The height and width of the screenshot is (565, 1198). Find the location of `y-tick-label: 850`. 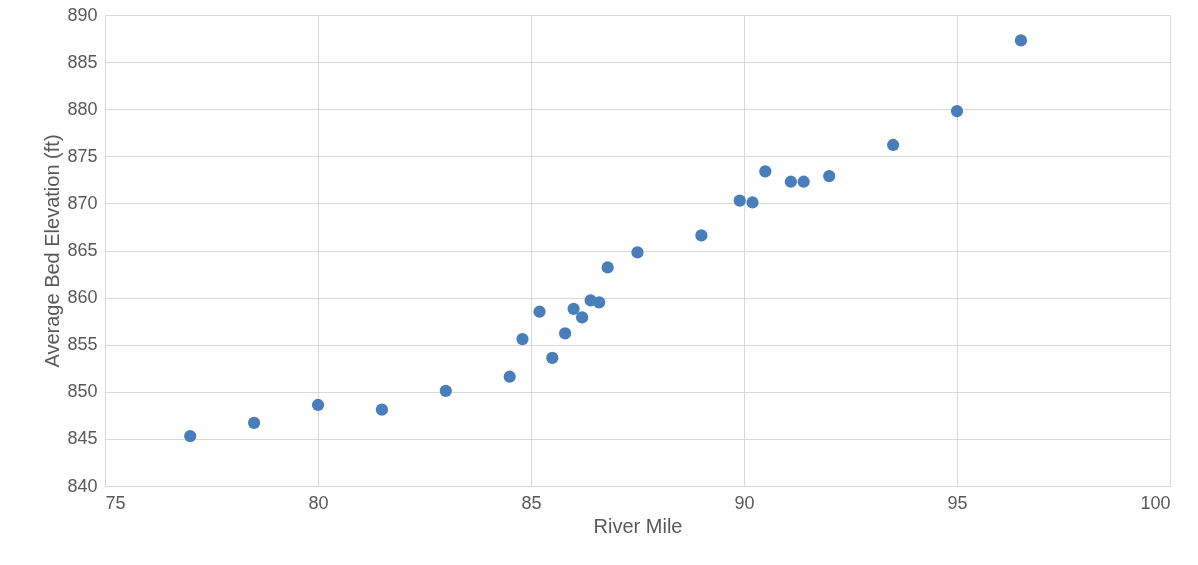

y-tick-label: 850 is located at coordinates (82, 391).